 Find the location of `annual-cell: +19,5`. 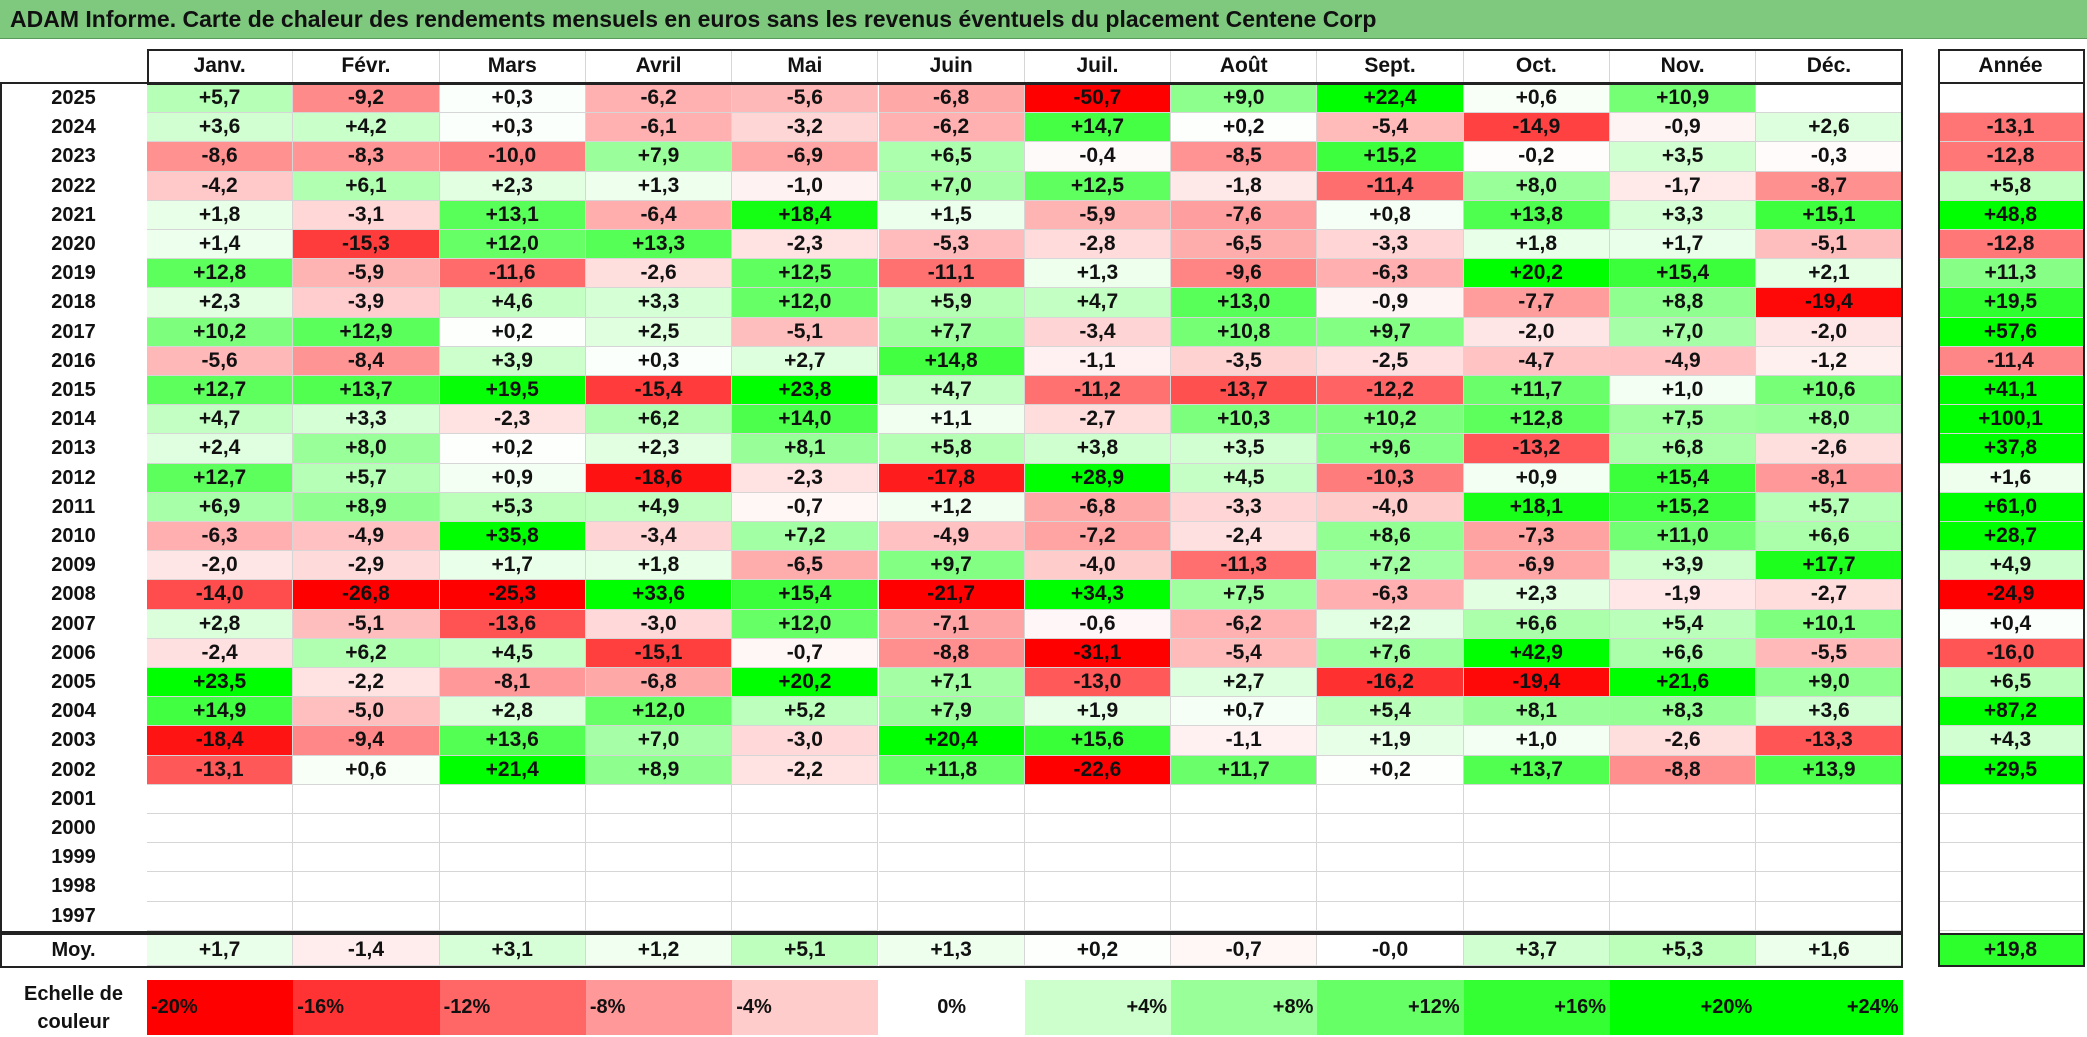

annual-cell: +19,5 is located at coordinates (2011, 303).